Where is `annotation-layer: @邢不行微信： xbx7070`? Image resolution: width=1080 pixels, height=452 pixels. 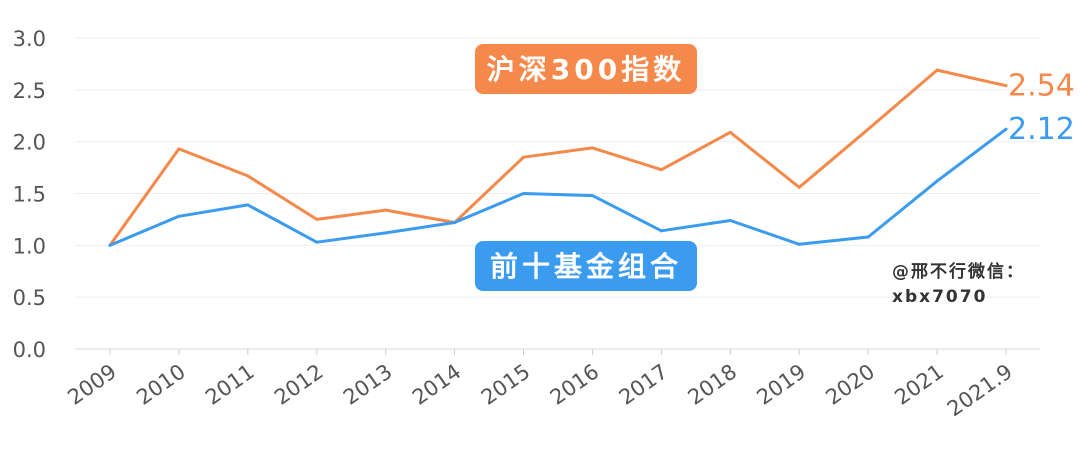 annotation-layer: @邢不行微信： xbx7070 is located at coordinates (958, 284).